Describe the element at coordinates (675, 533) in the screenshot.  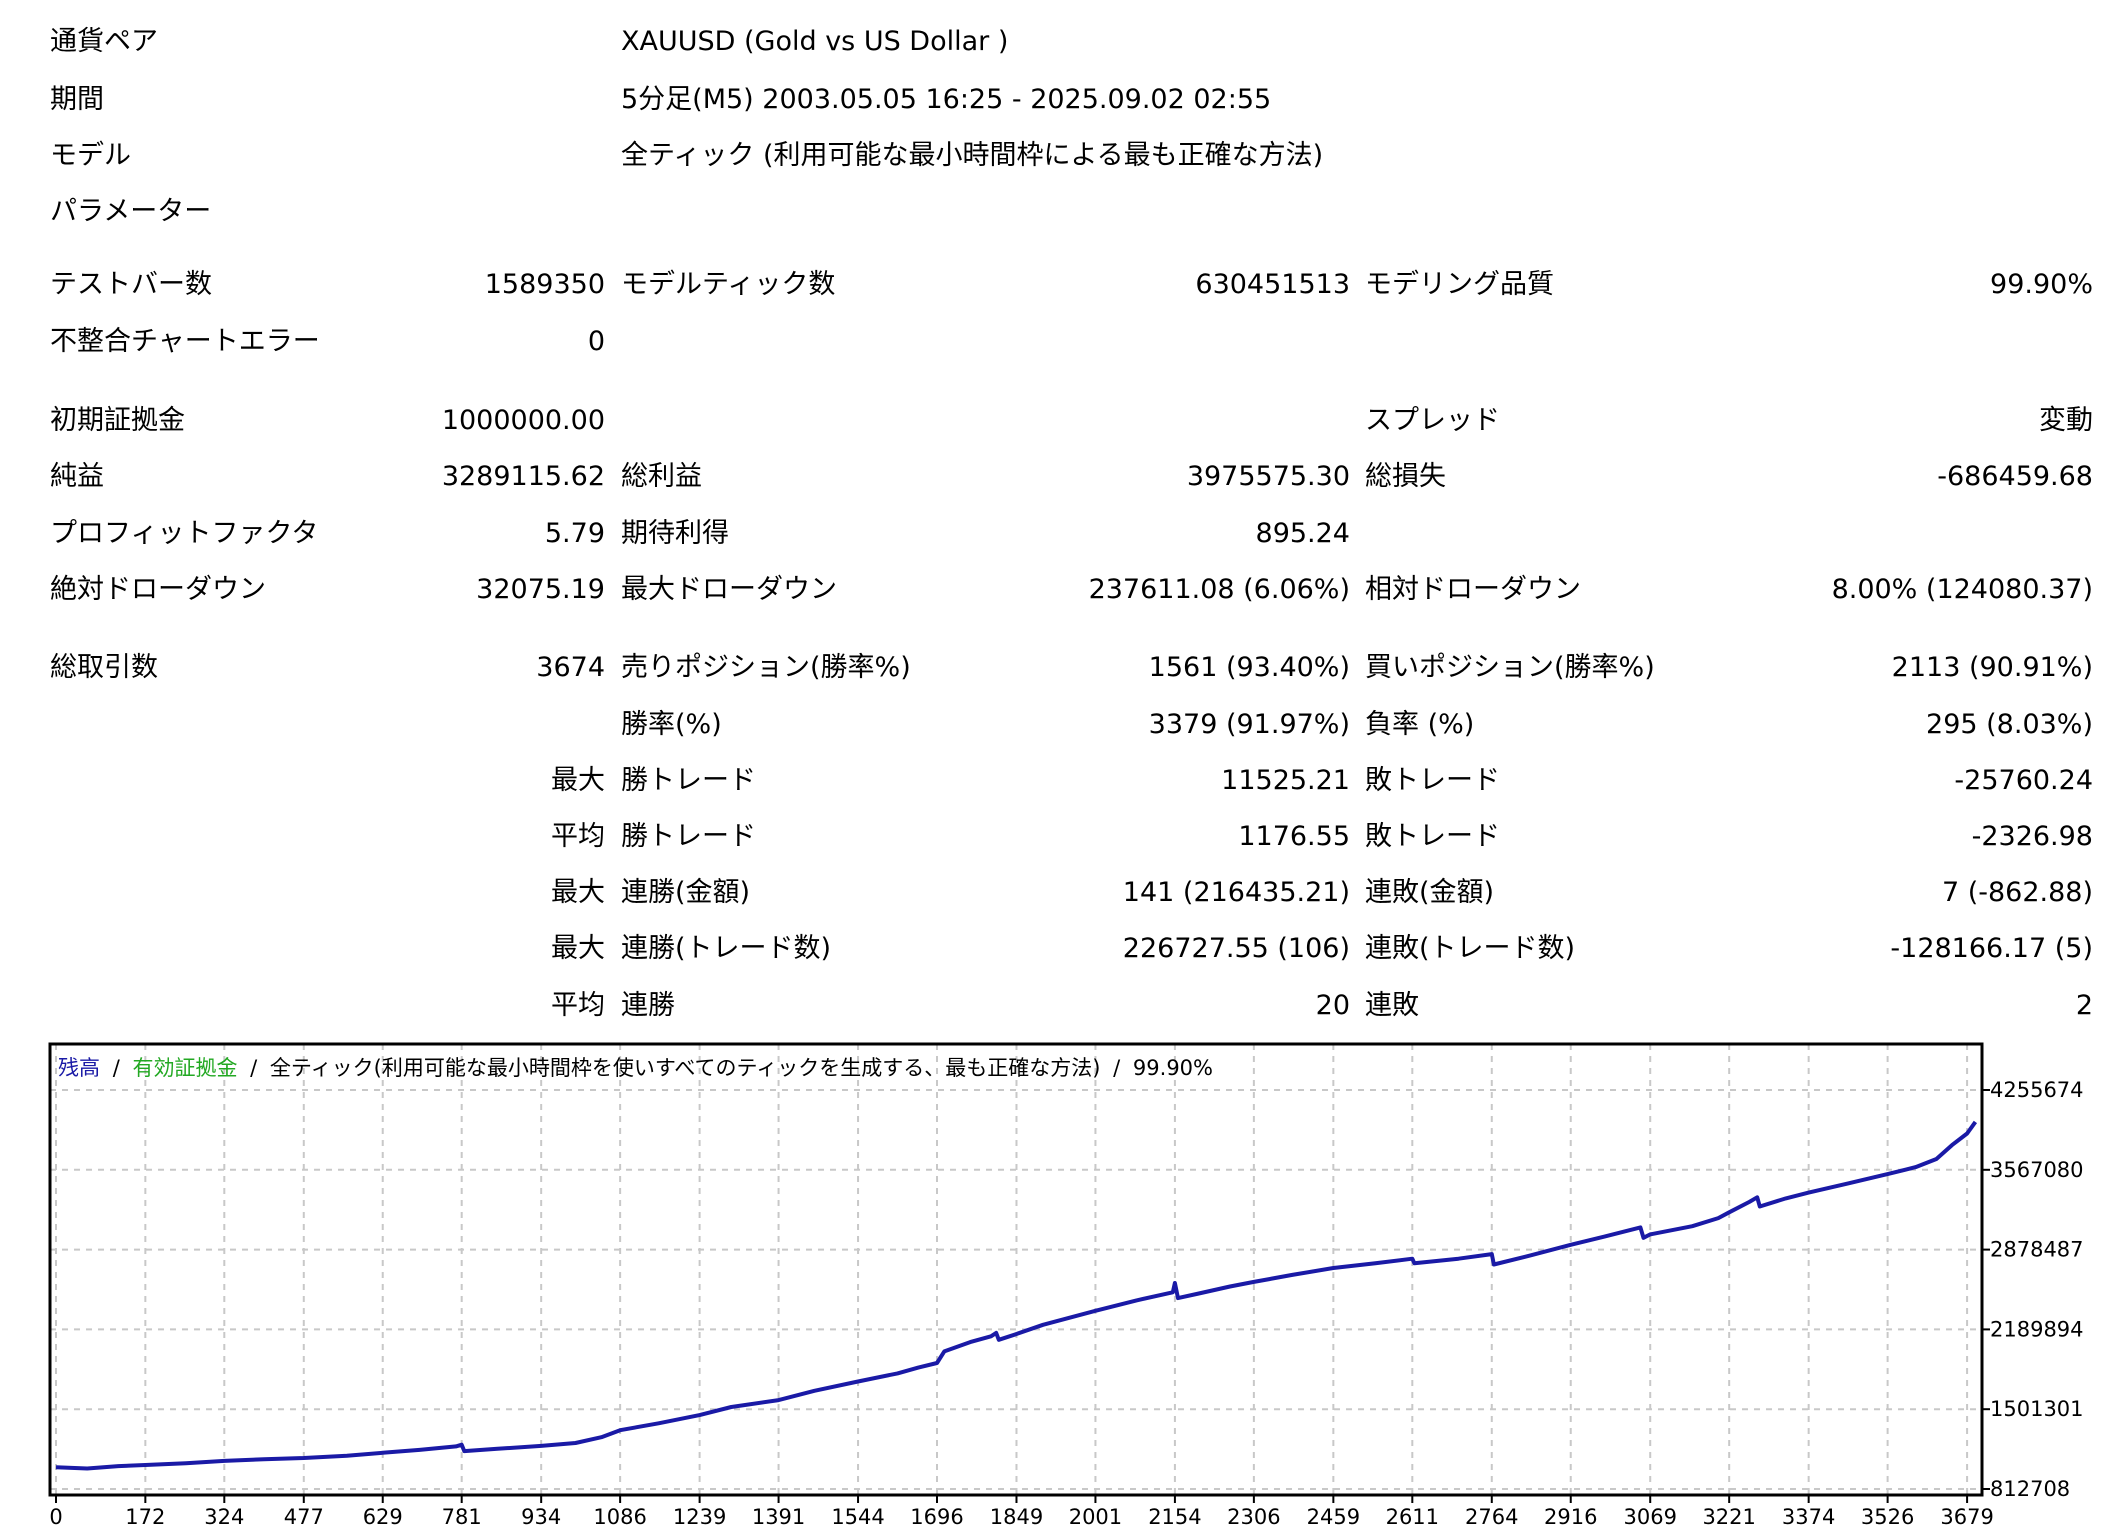
I see `expected-payoff-label: 期待利得` at that location.